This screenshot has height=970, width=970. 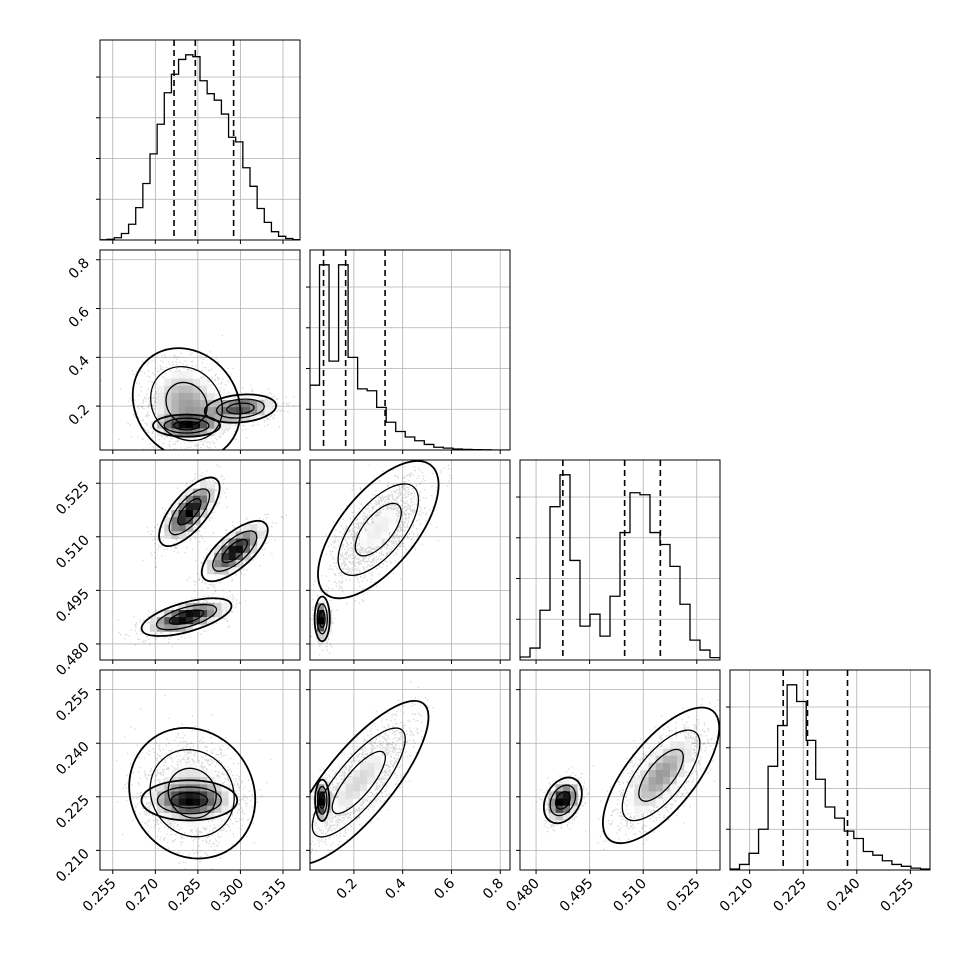 What do you see at coordinates (627, 774) in the screenshot?
I see `scatter-points` at bounding box center [627, 774].